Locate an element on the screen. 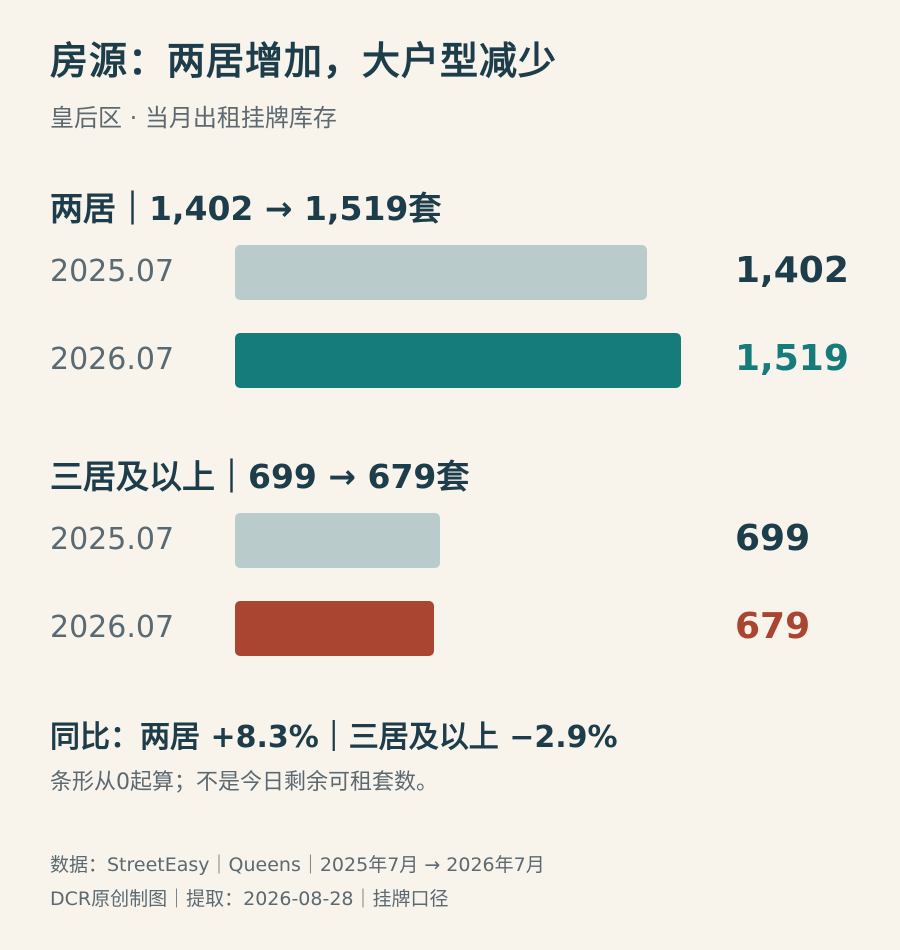 The width and height of the screenshot is (900, 950). bar-two-bed-2025 is located at coordinates (441, 272).